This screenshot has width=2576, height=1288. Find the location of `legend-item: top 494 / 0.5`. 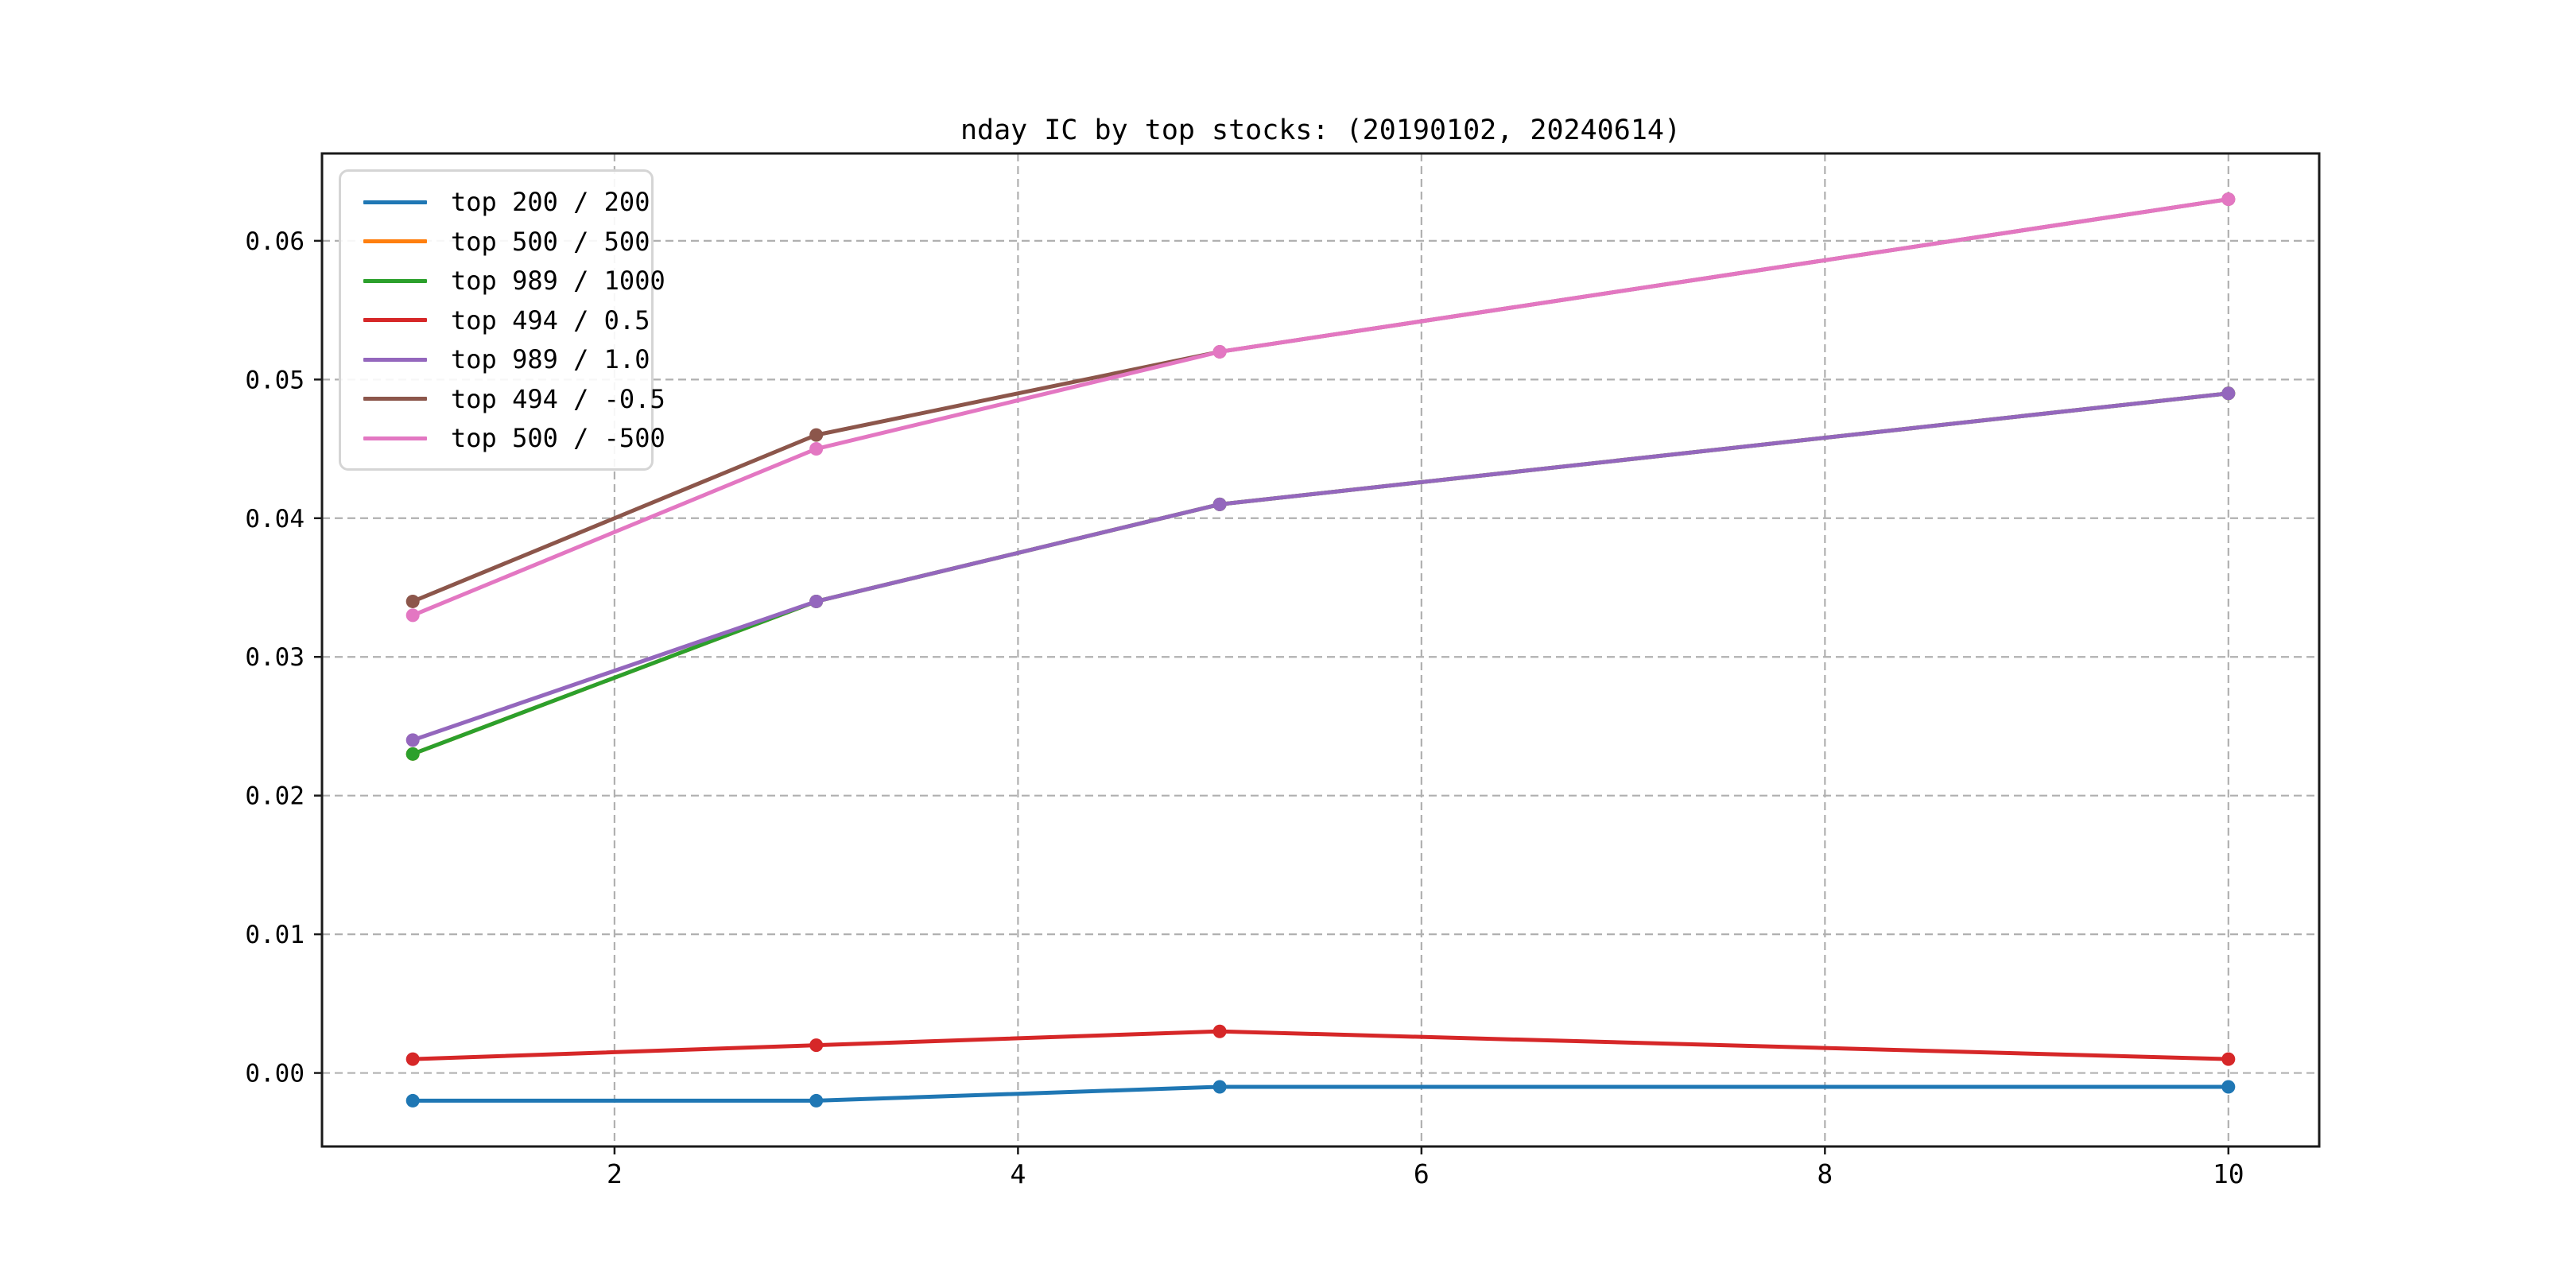

legend-item: top 494 / 0.5 is located at coordinates (507, 320).